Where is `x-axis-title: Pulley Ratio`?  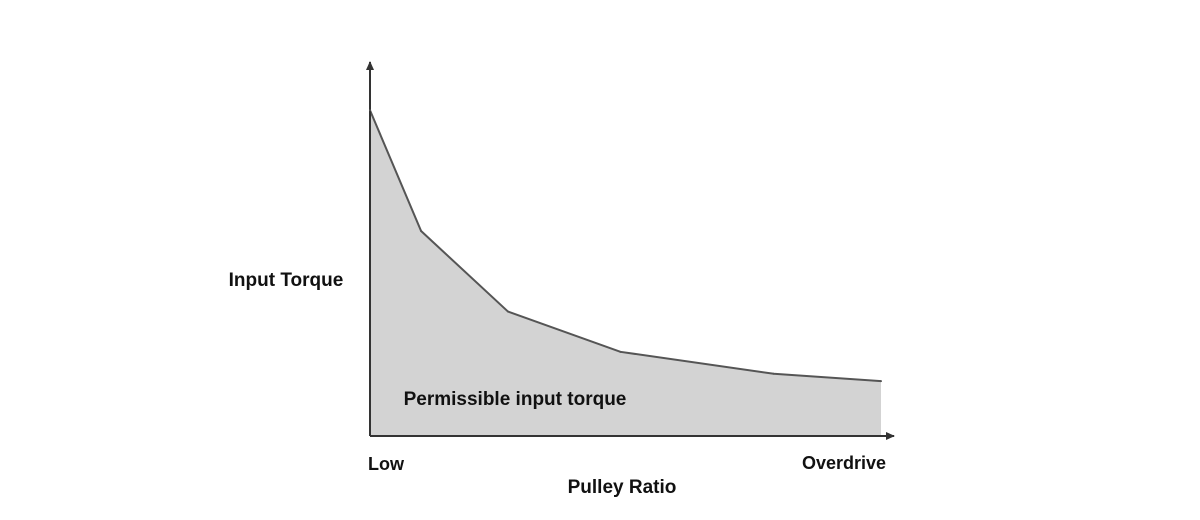 x-axis-title: Pulley Ratio is located at coordinates (622, 487).